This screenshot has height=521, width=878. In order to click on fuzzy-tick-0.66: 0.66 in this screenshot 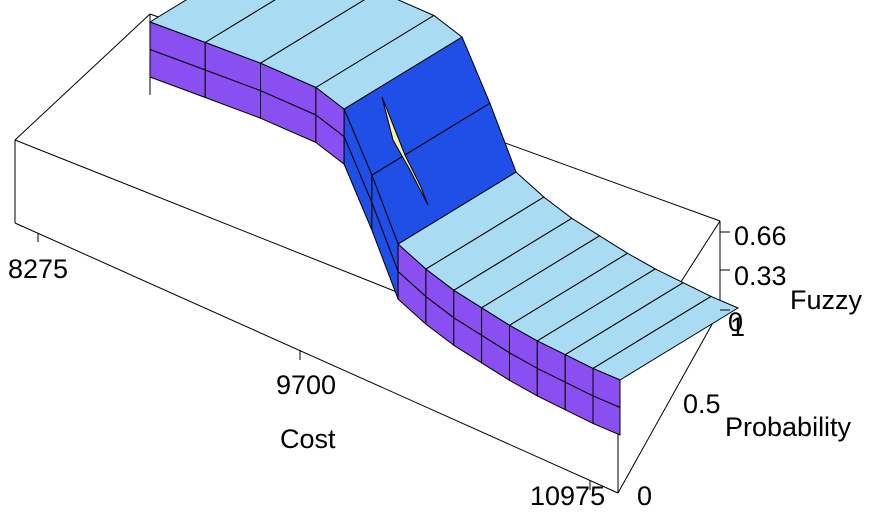, I will do `click(760, 236)`.